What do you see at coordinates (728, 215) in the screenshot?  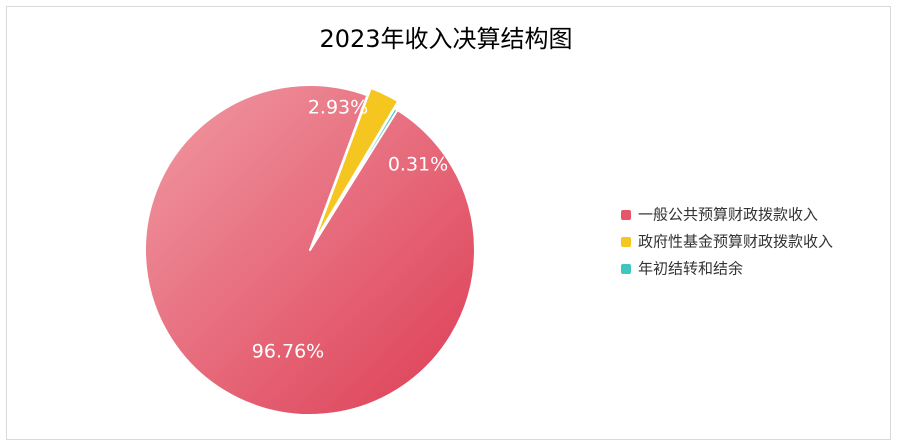 I see `legend-label: 一般公共预算财政拨款收入` at bounding box center [728, 215].